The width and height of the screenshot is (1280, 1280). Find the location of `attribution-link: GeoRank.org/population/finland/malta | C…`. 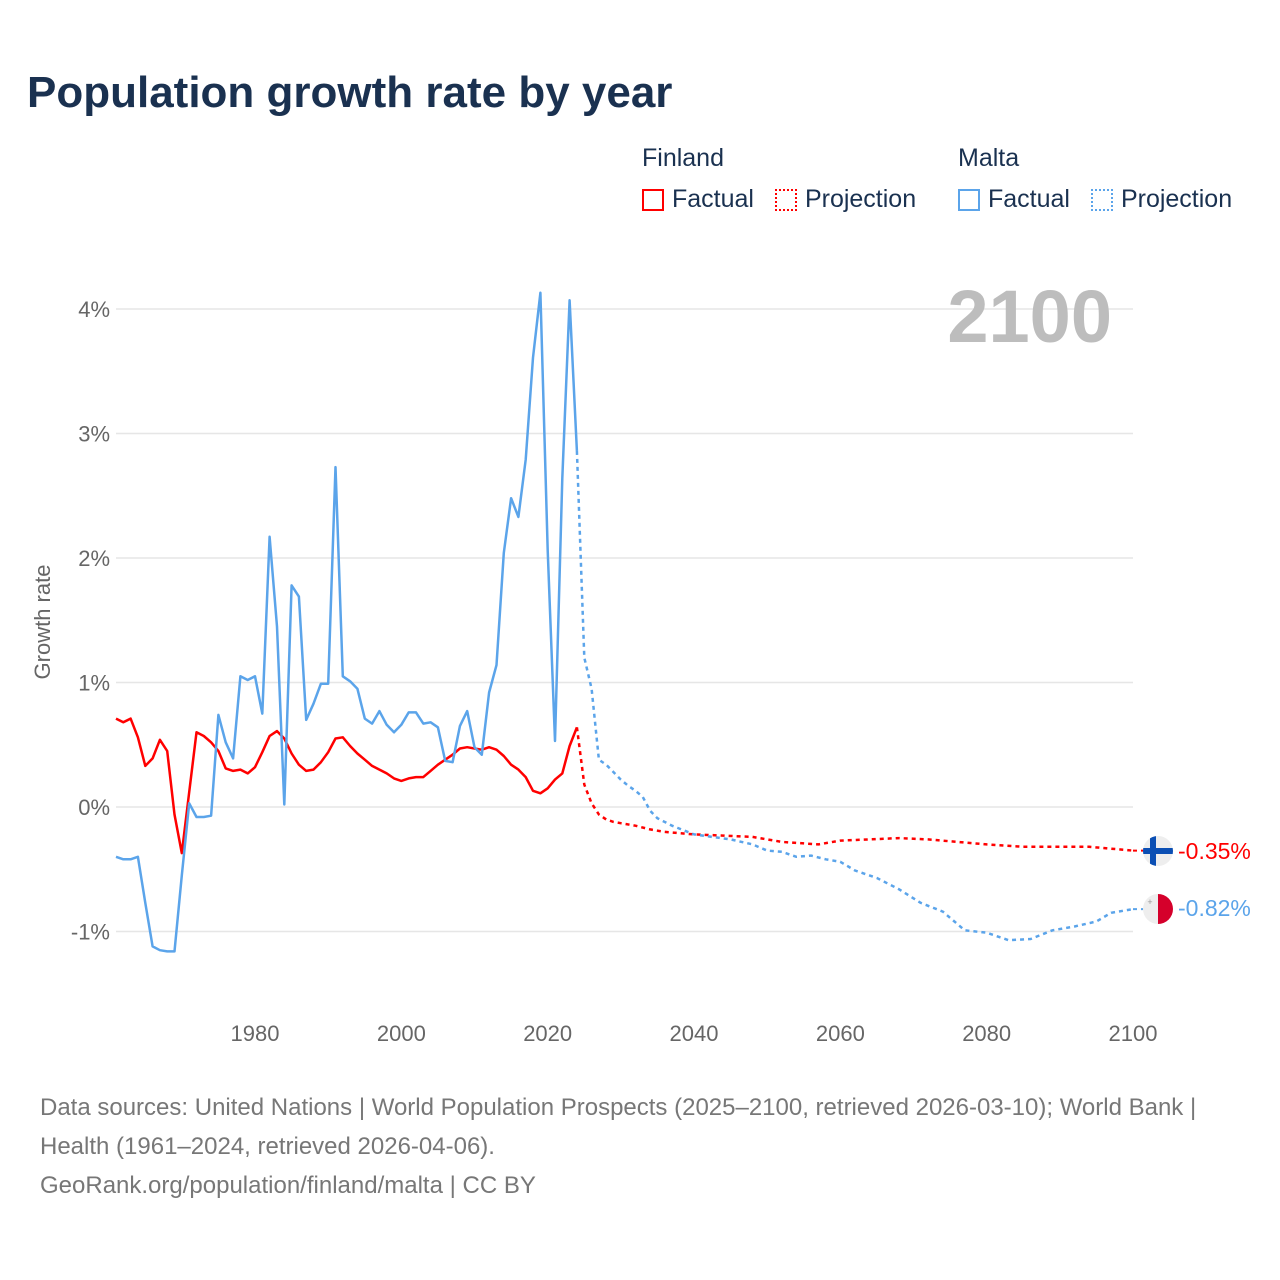

attribution-link: GeoRank.org/population/finland/malta | C… is located at coordinates (288, 1185).